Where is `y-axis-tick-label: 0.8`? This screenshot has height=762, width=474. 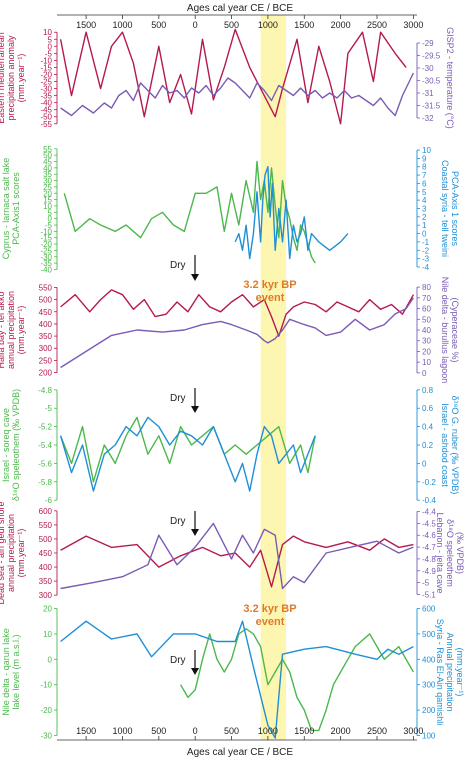
y-axis-tick-label: 0.8 is located at coordinates (428, 390).